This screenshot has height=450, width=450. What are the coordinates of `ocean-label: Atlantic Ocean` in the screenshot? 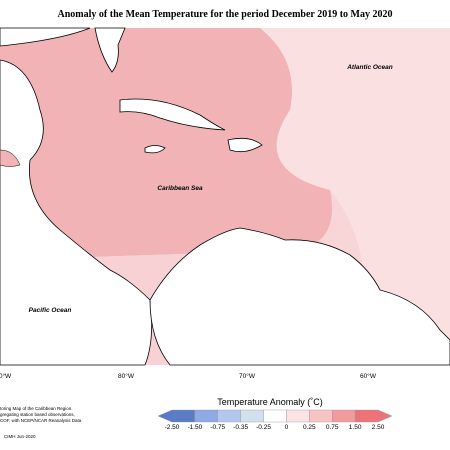 It's located at (369, 67).